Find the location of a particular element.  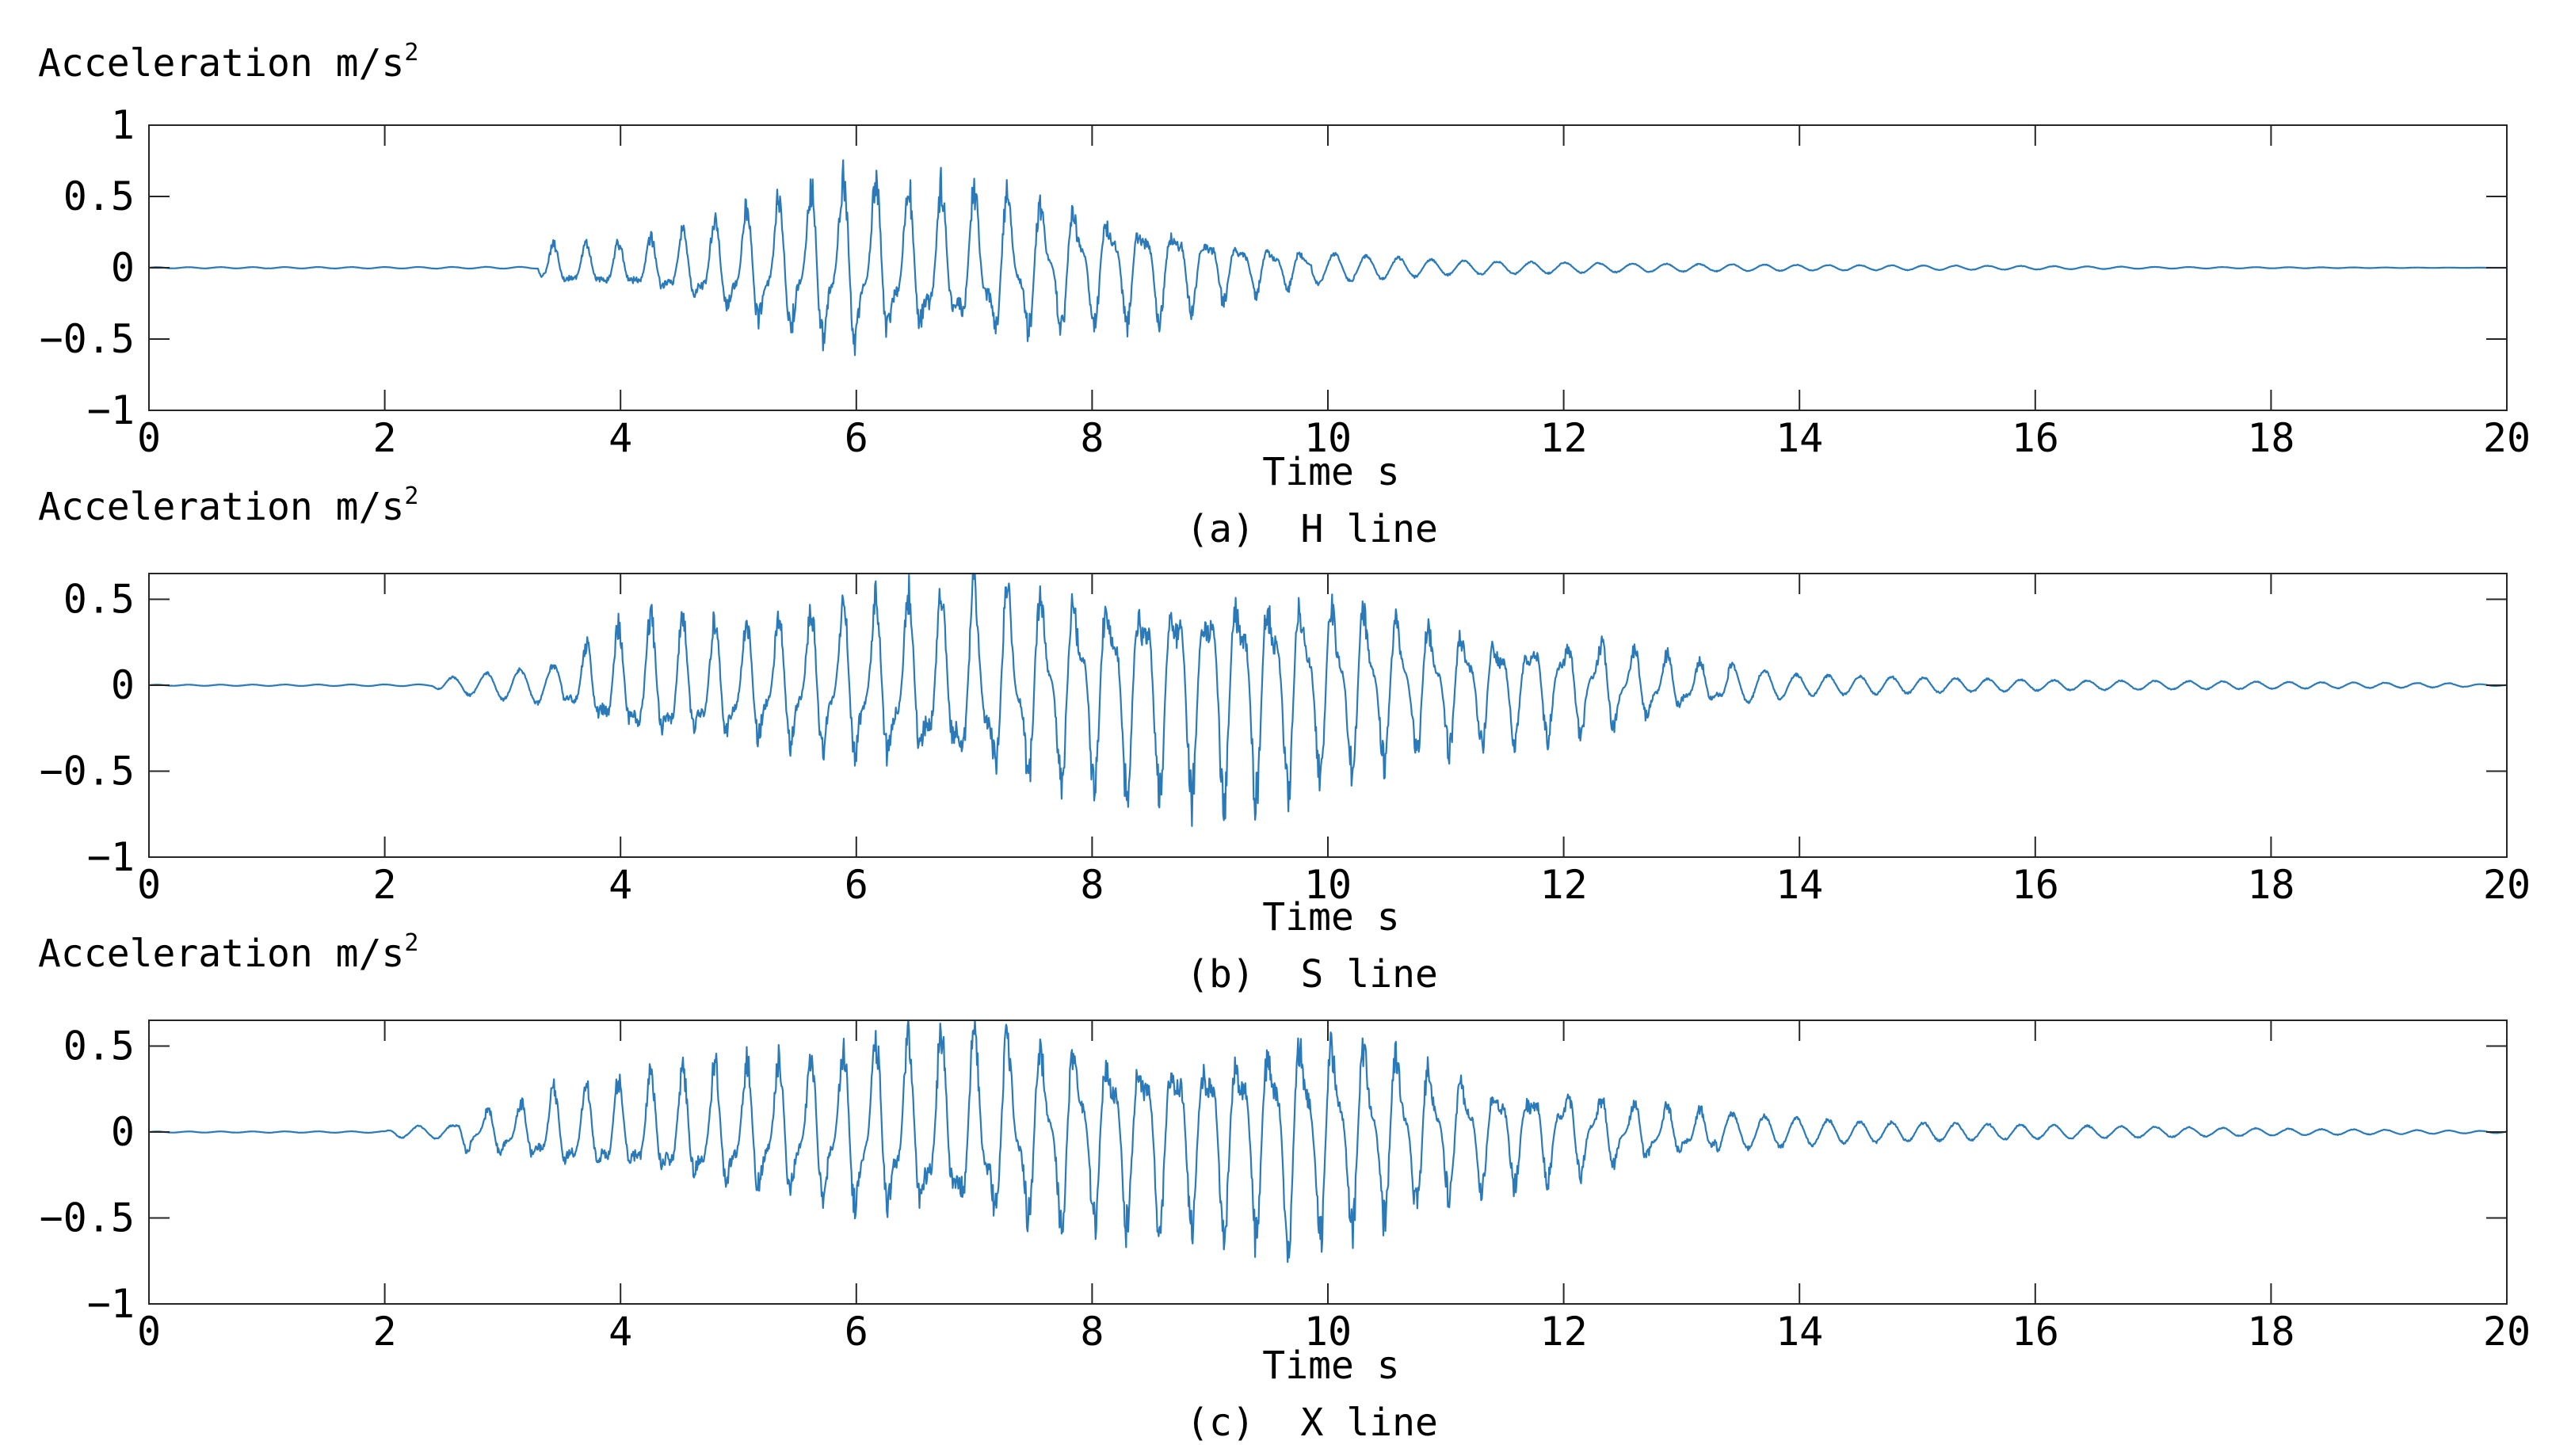

panel-caption: (c) X line is located at coordinates (1312, 1423).